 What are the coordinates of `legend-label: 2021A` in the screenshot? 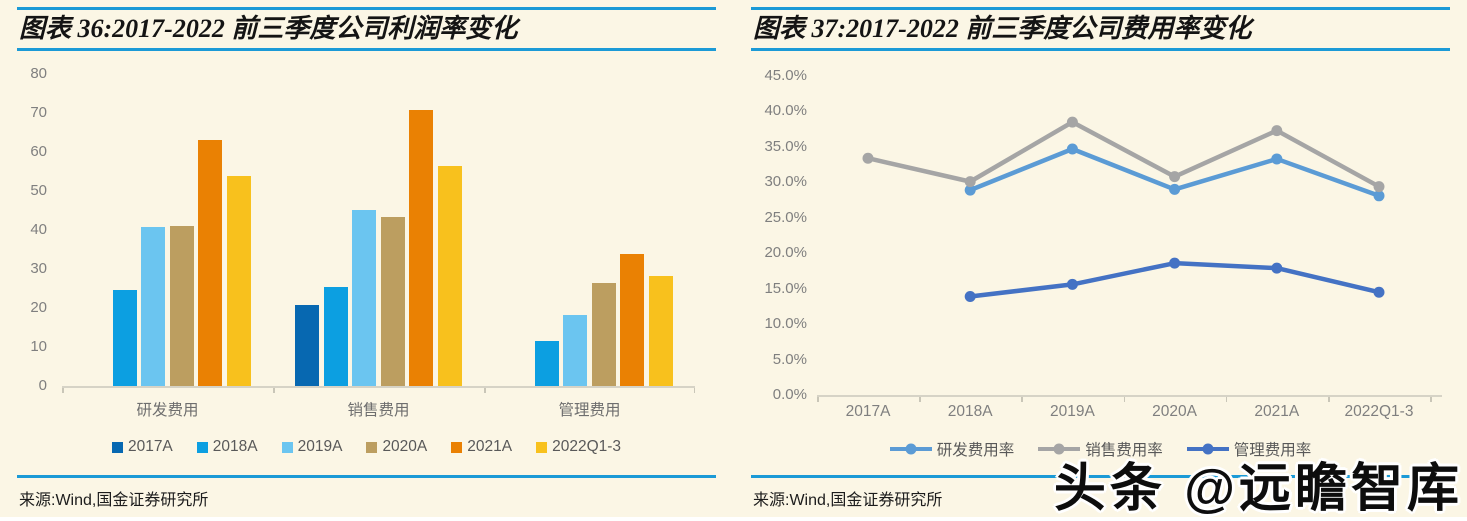 It's located at (490, 446).